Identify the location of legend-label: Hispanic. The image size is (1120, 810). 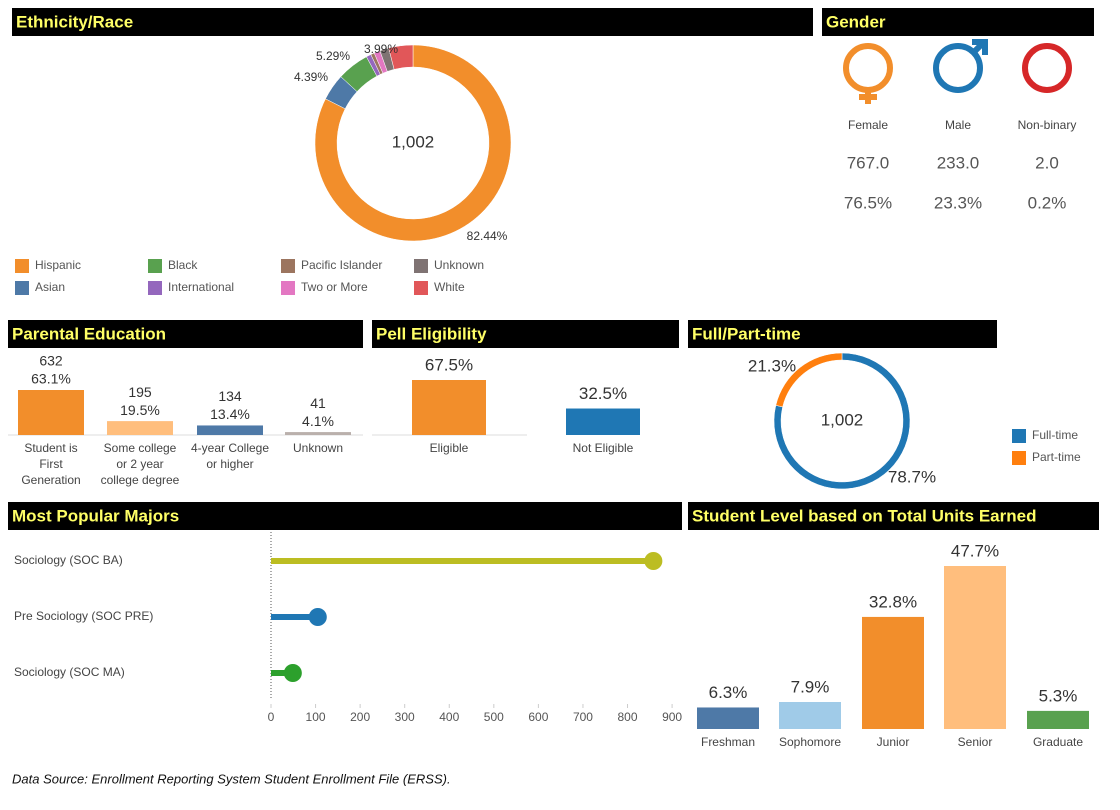
(58, 265).